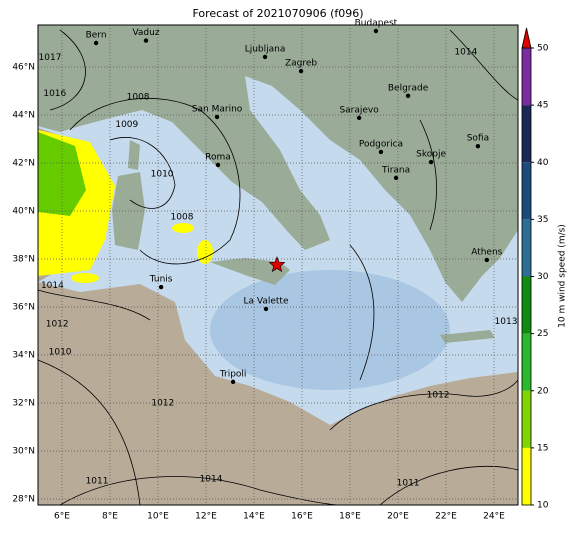  Describe the element at coordinates (23, 164) in the screenshot. I see `lat-tick-label: 42°N` at that location.